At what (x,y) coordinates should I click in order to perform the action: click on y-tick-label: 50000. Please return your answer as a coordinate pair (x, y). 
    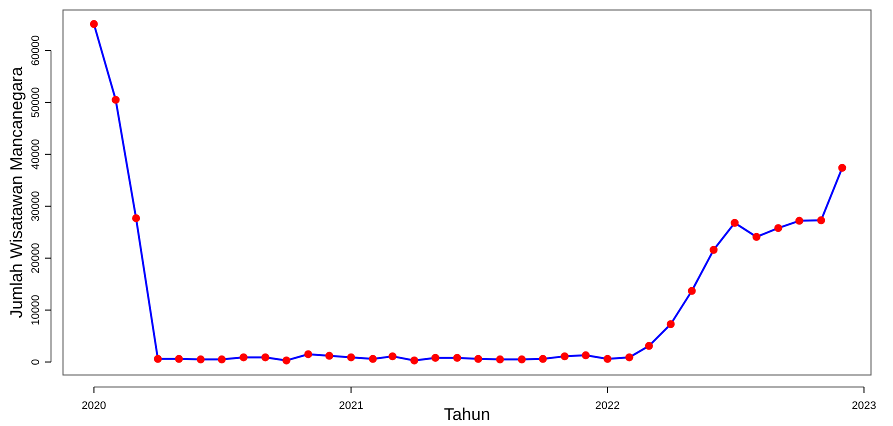
    Looking at the image, I should click on (36, 102).